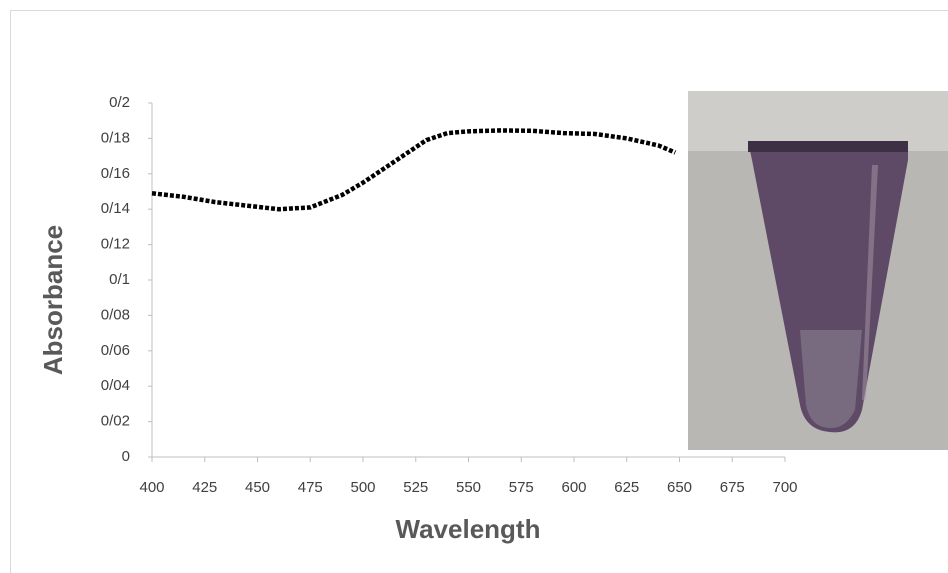  What do you see at coordinates (679, 487) in the screenshot?
I see `x-tick-label: 650` at bounding box center [679, 487].